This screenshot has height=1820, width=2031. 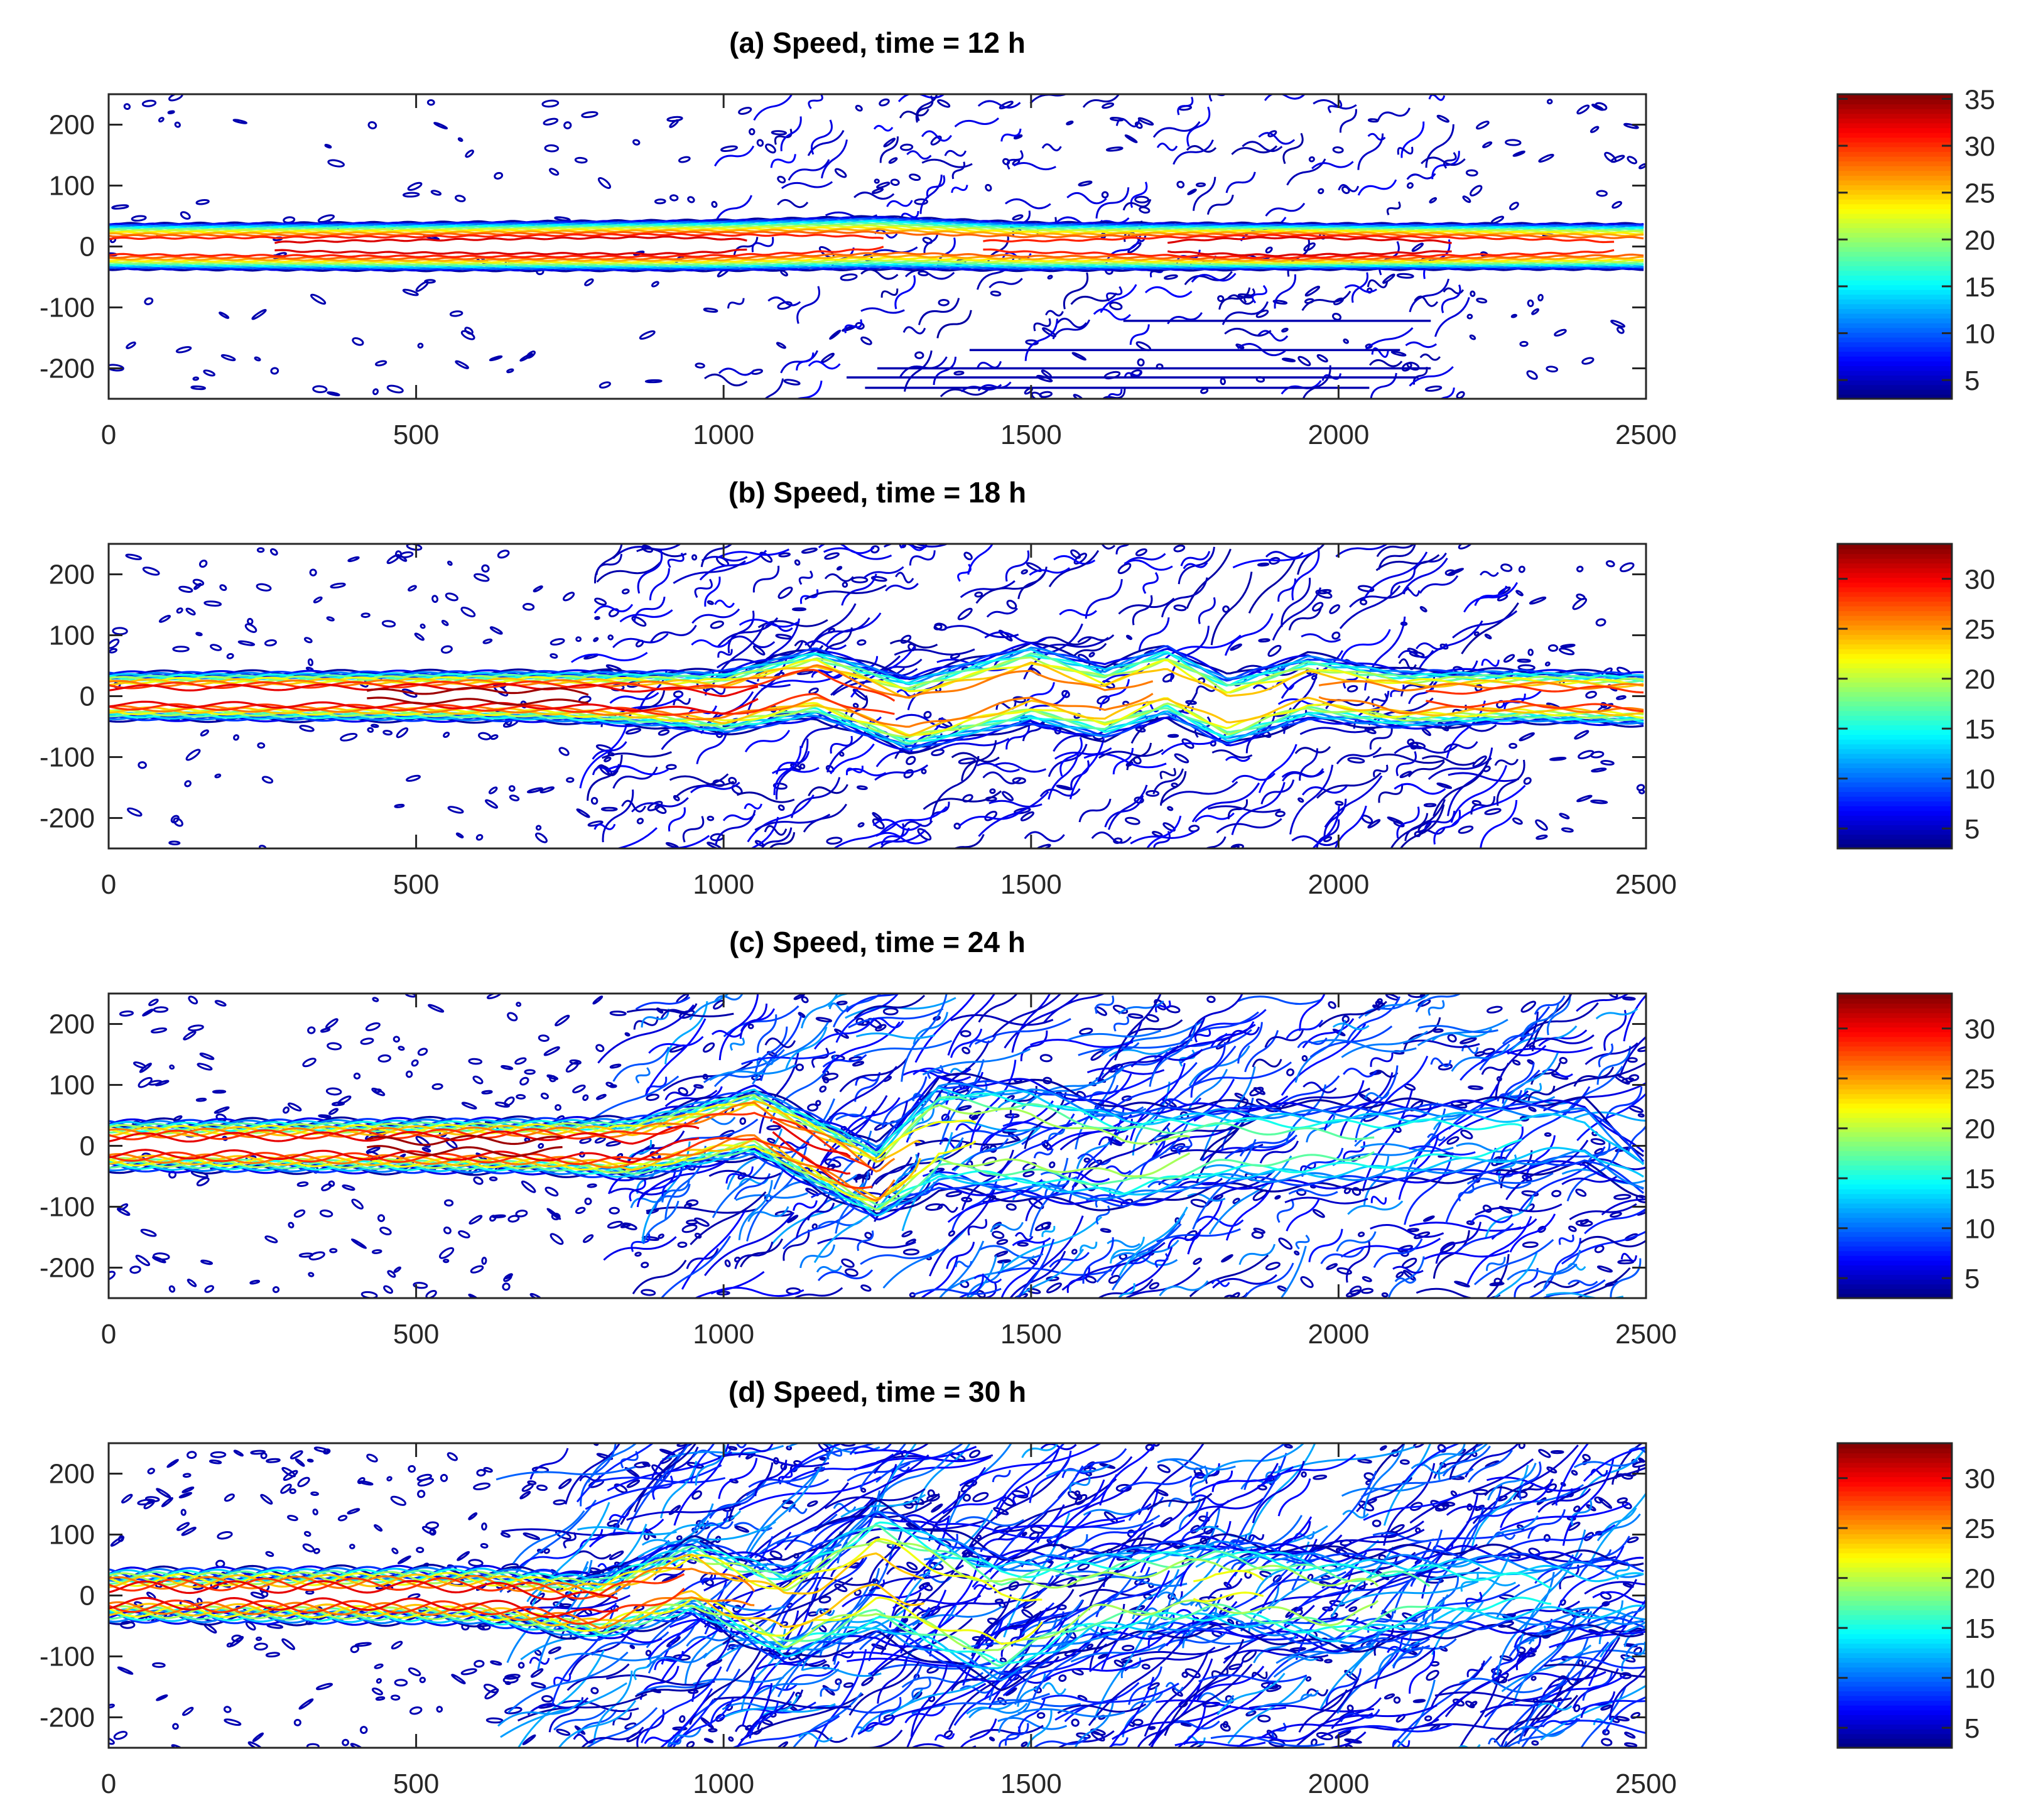 What do you see at coordinates (72, 186) in the screenshot?
I see `y-tick-label: 100` at bounding box center [72, 186].